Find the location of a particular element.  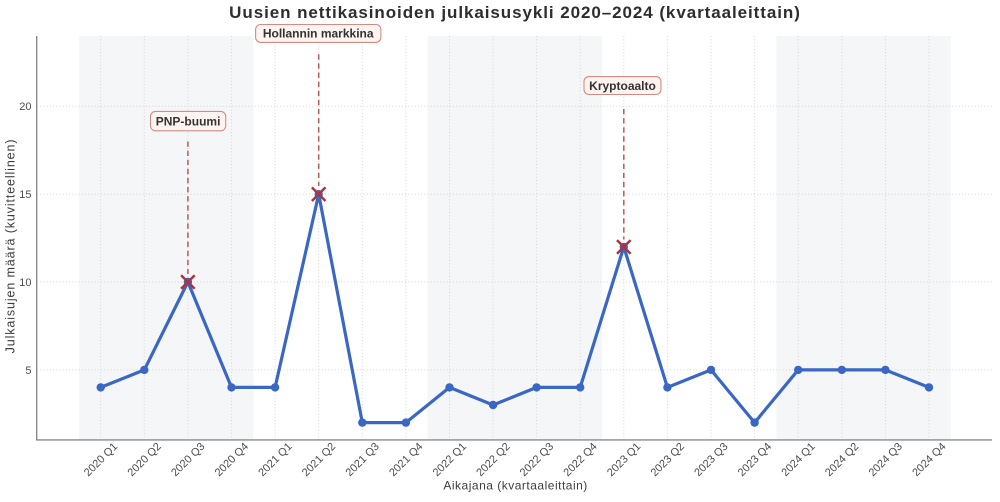

svg-text: 20 is located at coordinates (25, 107).